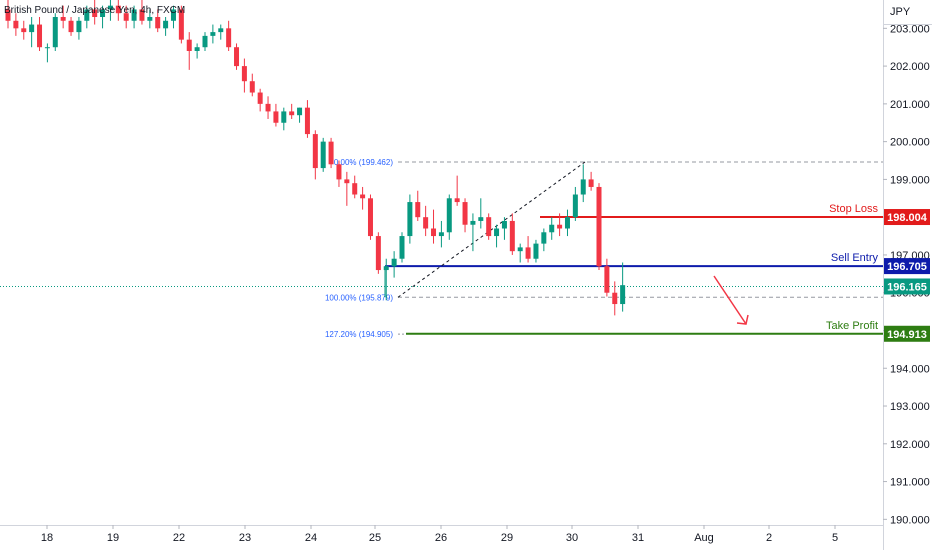 This screenshot has width=932, height=550. I want to click on badge-value: 198.004, so click(907, 218).